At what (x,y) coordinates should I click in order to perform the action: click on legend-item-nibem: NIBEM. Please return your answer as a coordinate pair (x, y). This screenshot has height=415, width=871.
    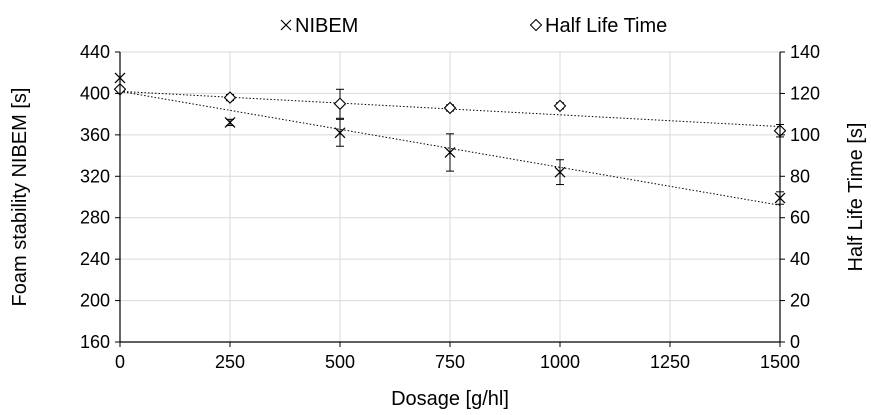
    Looking at the image, I should click on (319, 26).